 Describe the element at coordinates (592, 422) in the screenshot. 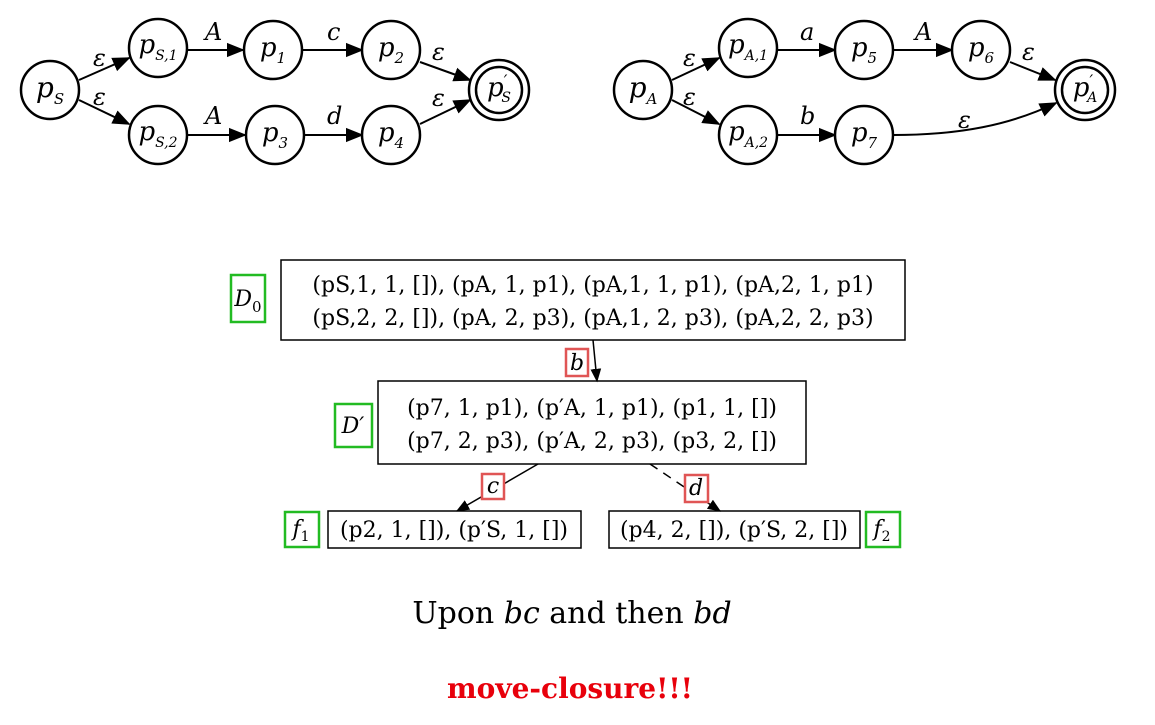

I see `node-dprime` at that location.